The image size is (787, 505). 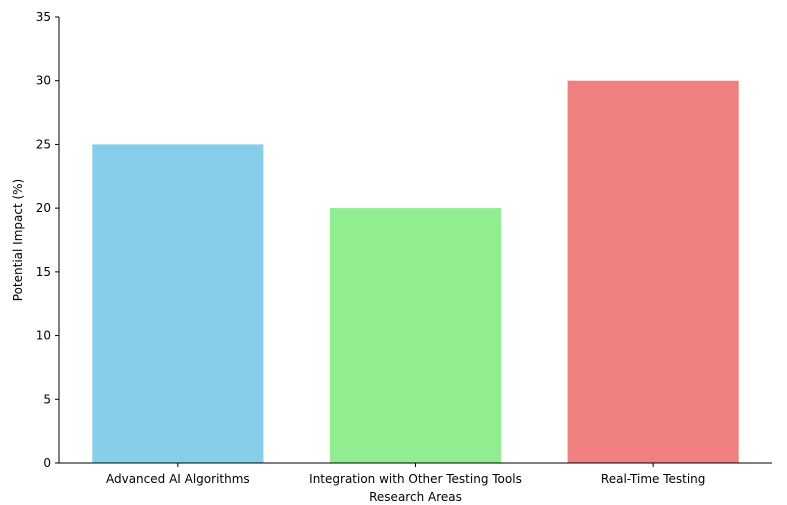 What do you see at coordinates (653, 479) in the screenshot?
I see `x-tick-label: Real-Time Testing` at bounding box center [653, 479].